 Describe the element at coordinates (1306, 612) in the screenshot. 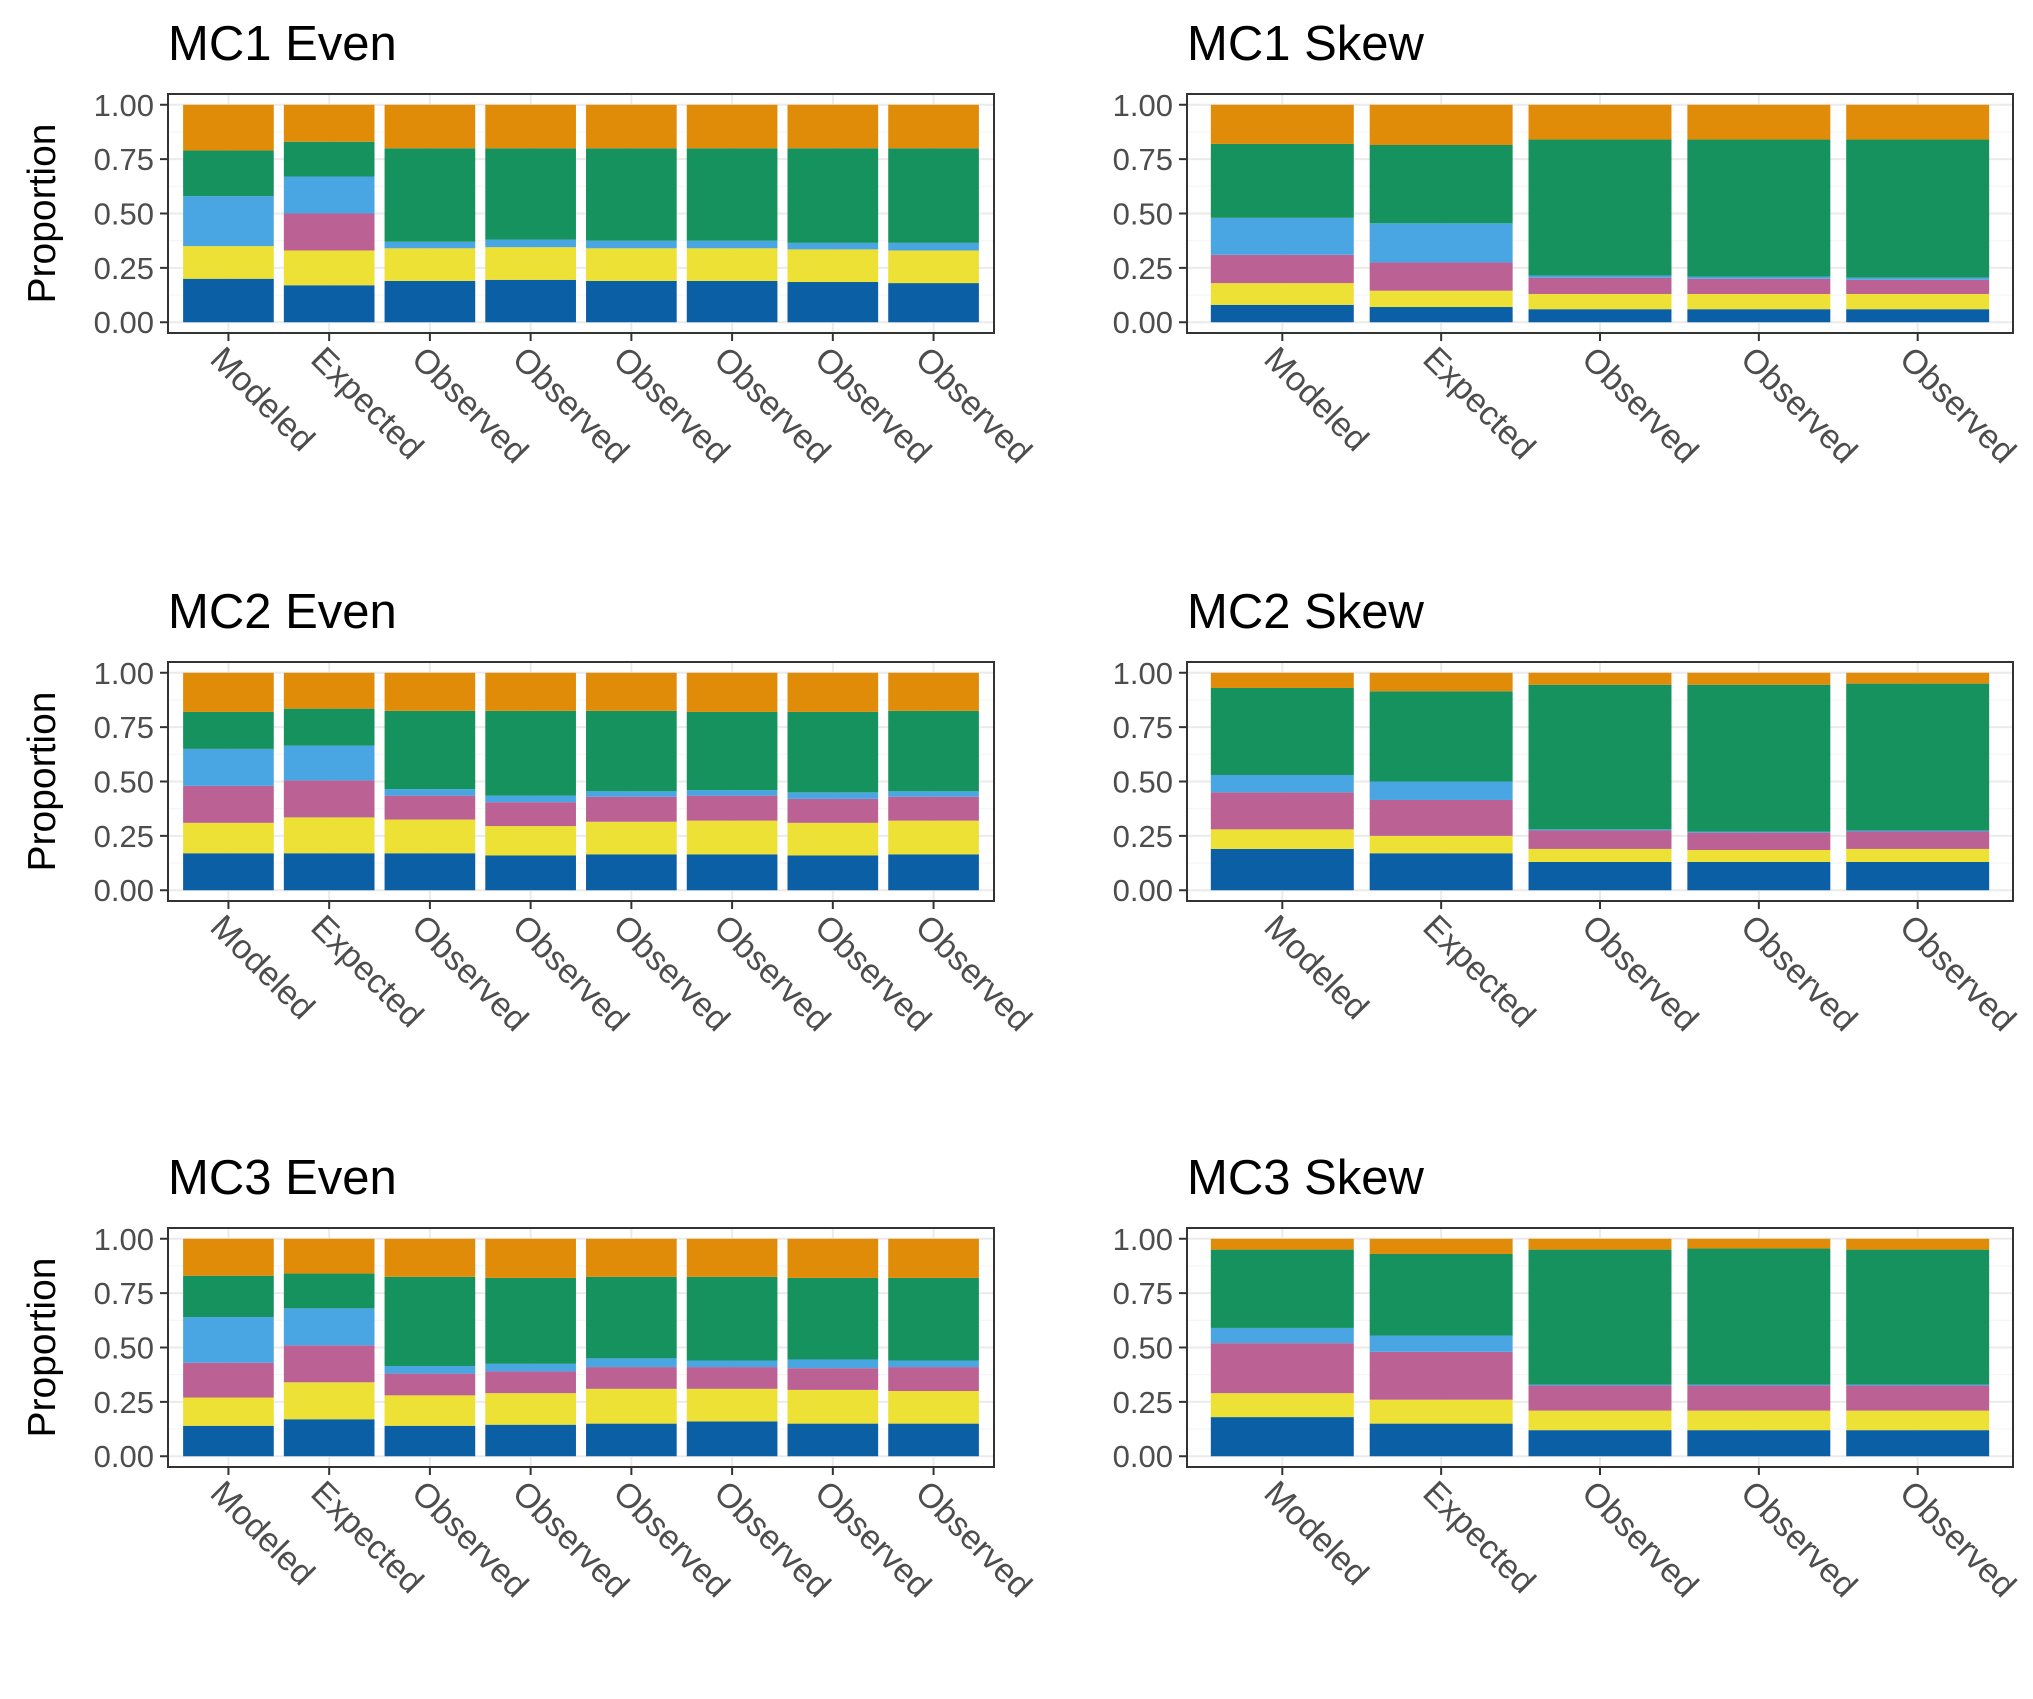

I see `chart-title: MC2 Skew` at that location.